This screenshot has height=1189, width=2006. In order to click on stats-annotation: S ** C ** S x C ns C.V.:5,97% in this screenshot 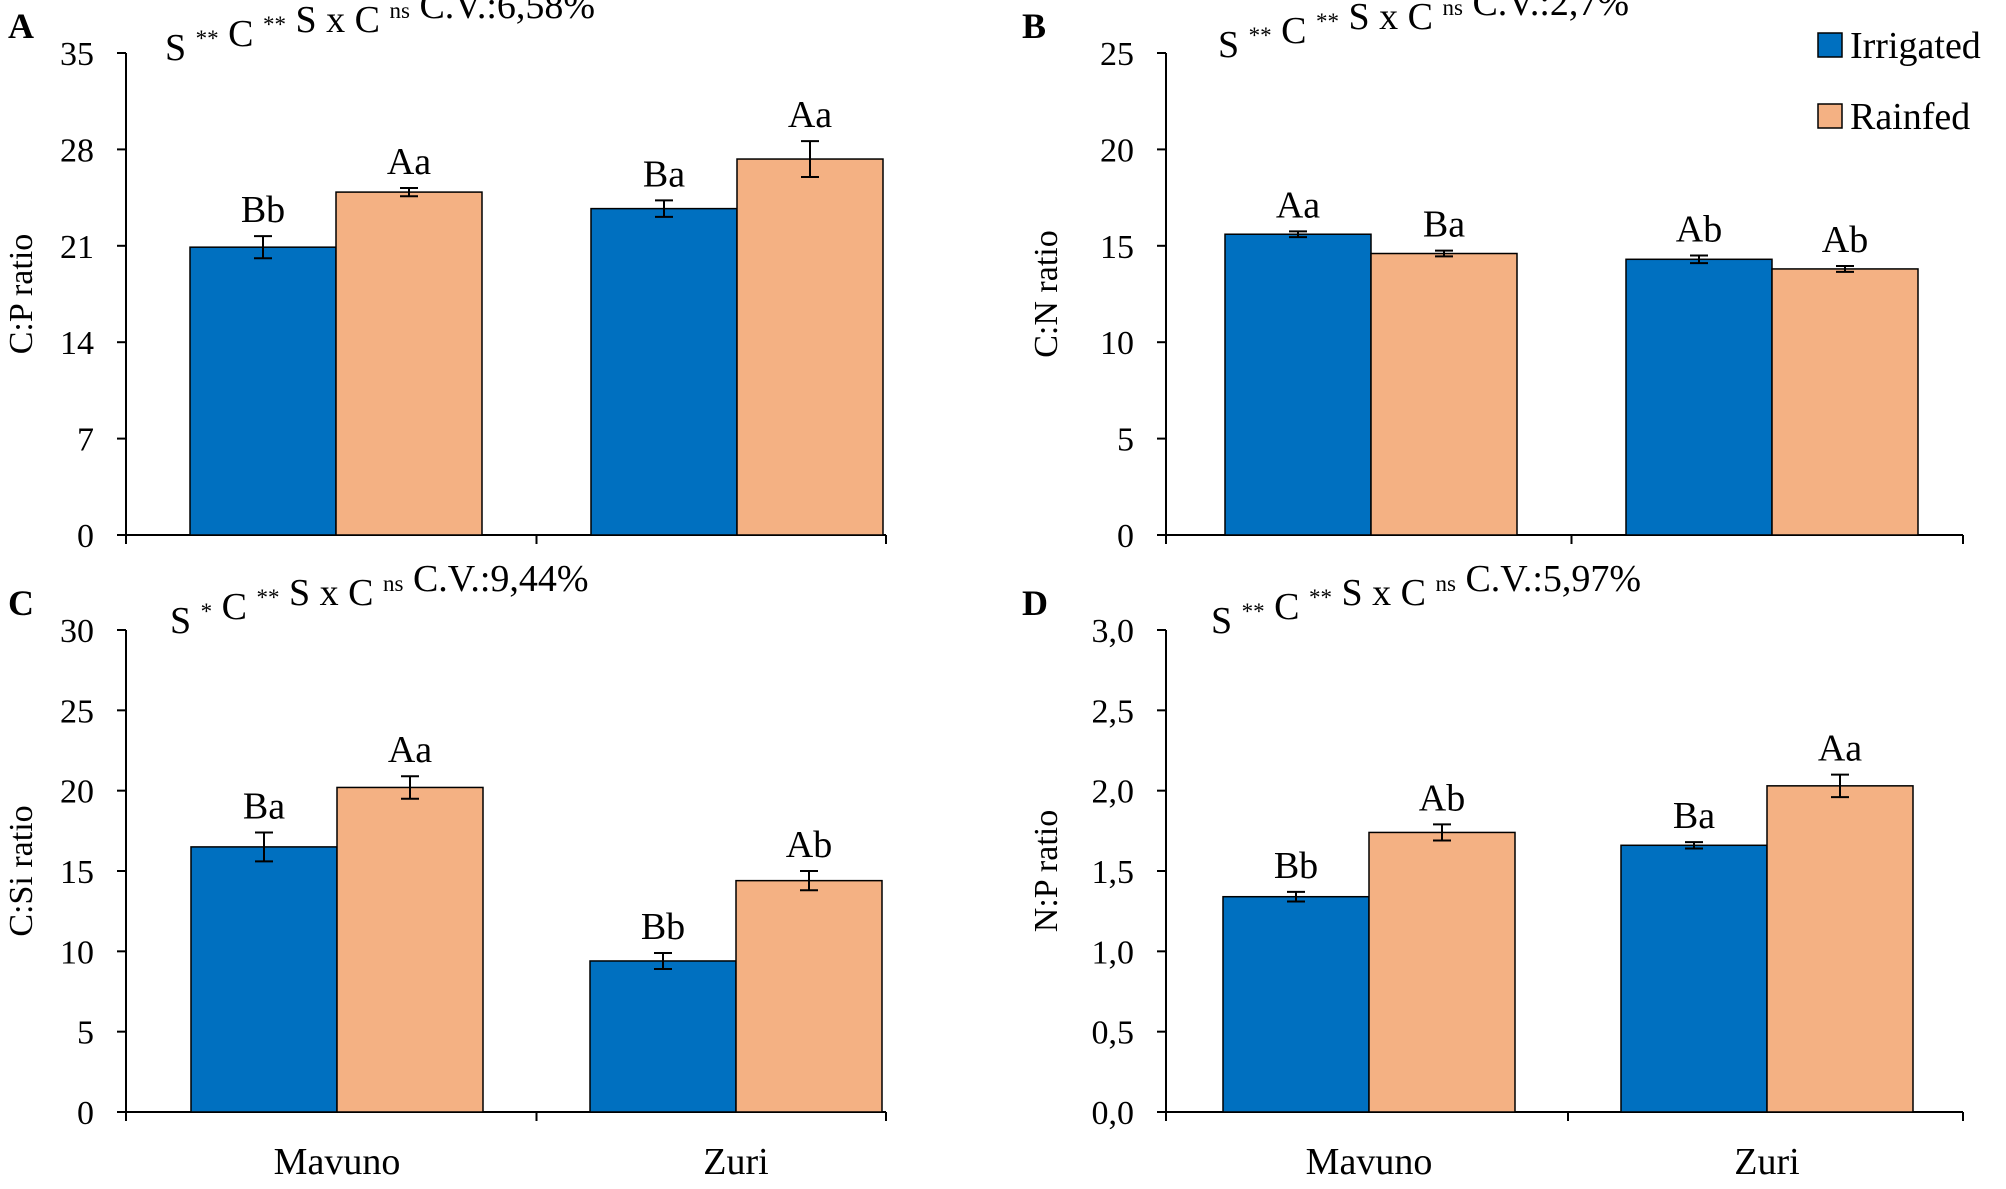, I will do `click(1426, 600)`.